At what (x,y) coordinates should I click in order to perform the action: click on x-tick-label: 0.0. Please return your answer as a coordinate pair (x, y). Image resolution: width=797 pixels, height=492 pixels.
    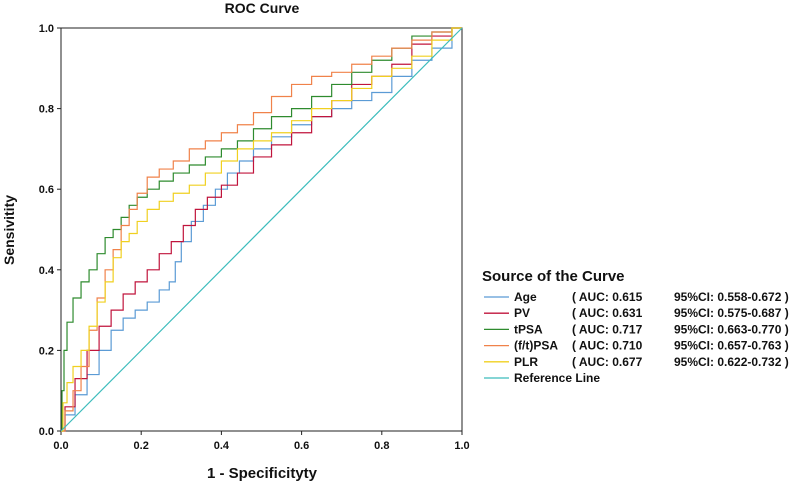
    Looking at the image, I should click on (60, 446).